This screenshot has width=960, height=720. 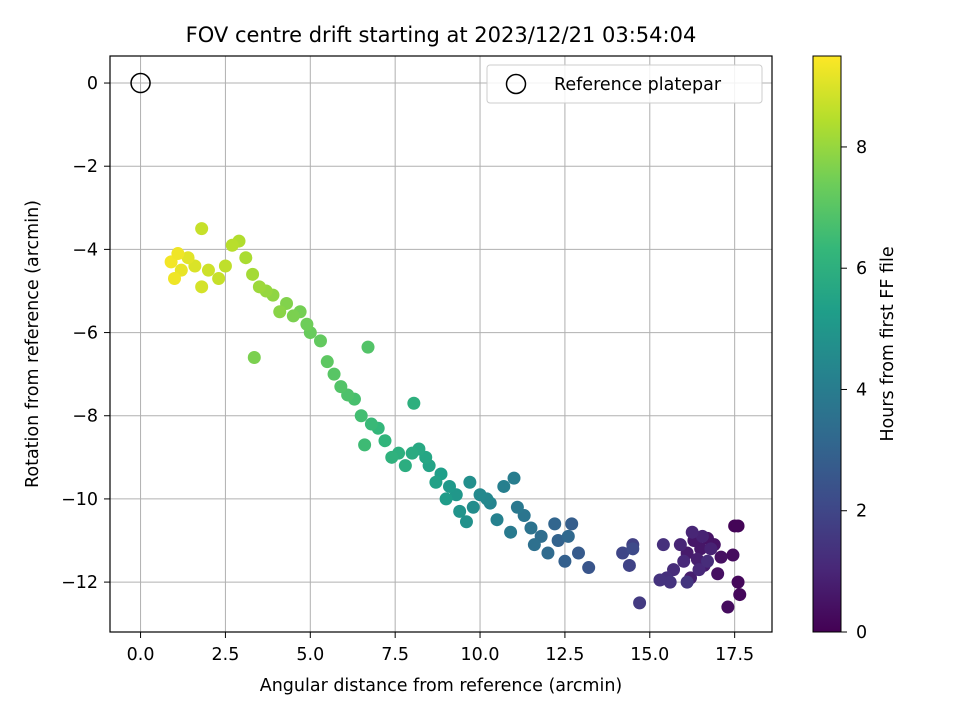 What do you see at coordinates (79, 583) in the screenshot?
I see `y-tick-label: −12` at bounding box center [79, 583].